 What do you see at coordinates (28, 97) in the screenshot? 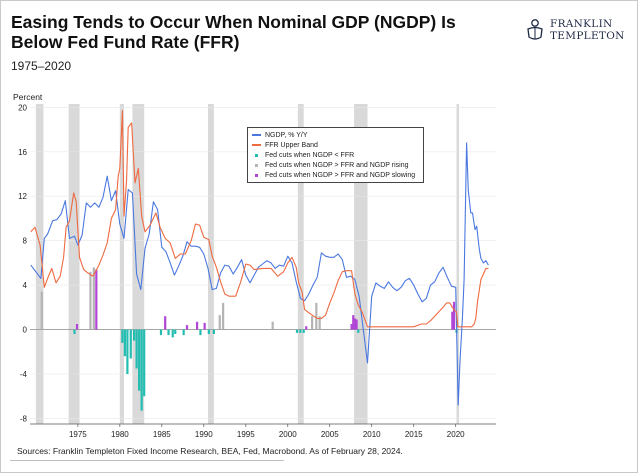
I see `y-axis-label: Percent` at bounding box center [28, 97].